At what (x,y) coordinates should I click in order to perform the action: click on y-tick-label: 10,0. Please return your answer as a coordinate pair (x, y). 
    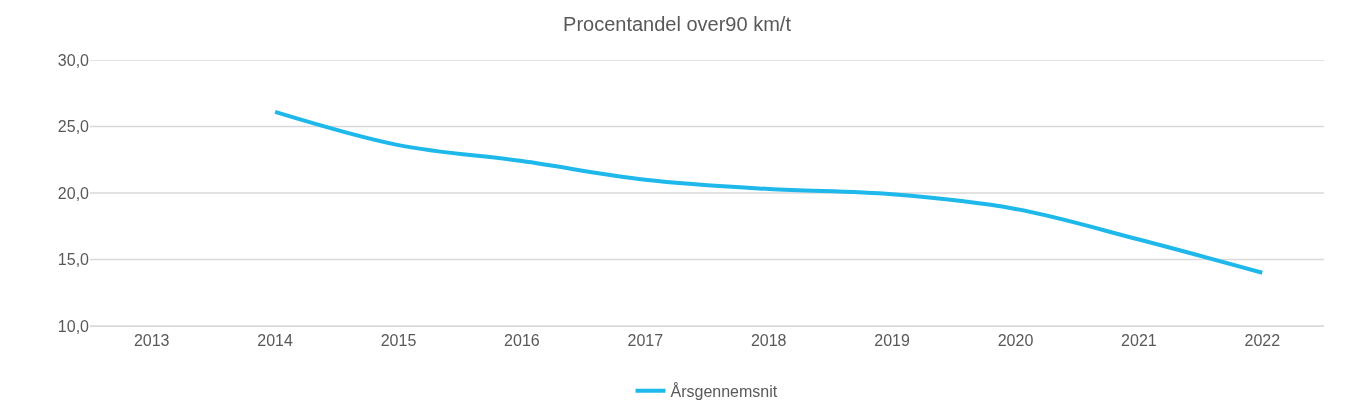
    Looking at the image, I should click on (73, 326).